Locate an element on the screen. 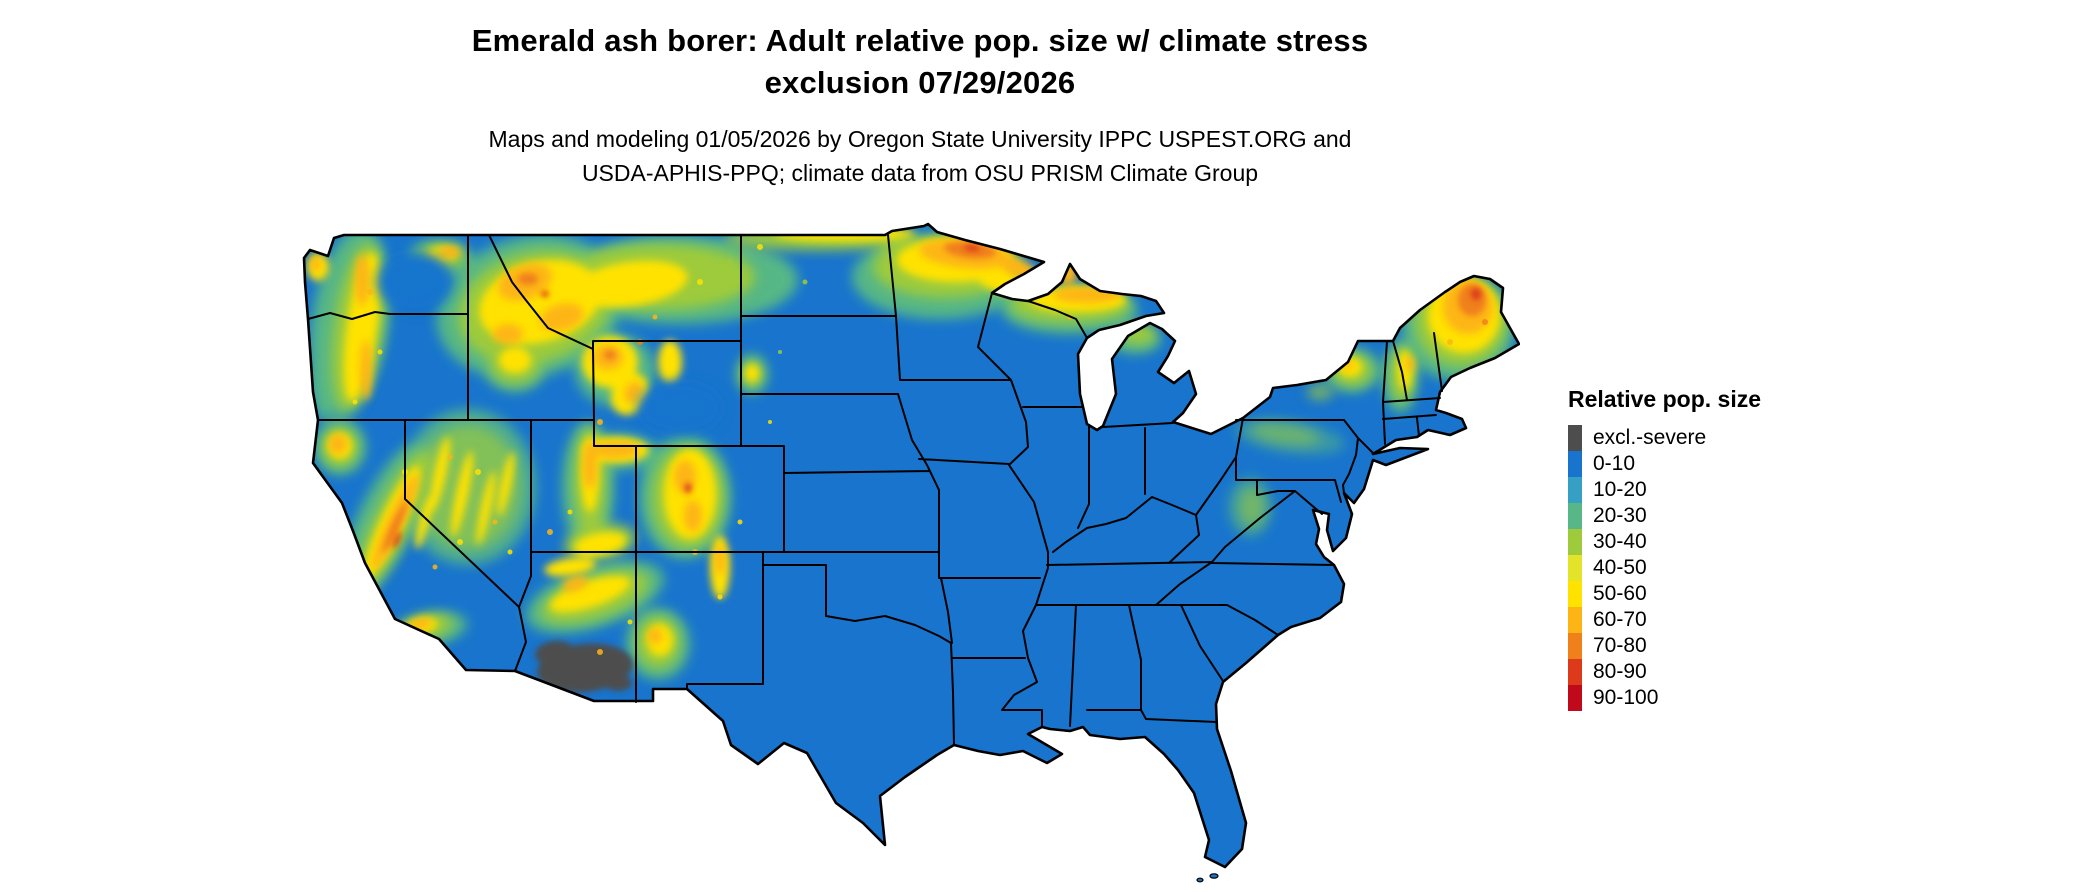 The height and width of the screenshot is (892, 2100). title-line-2: exclusion 07/29/2026 is located at coordinates (920, 82).